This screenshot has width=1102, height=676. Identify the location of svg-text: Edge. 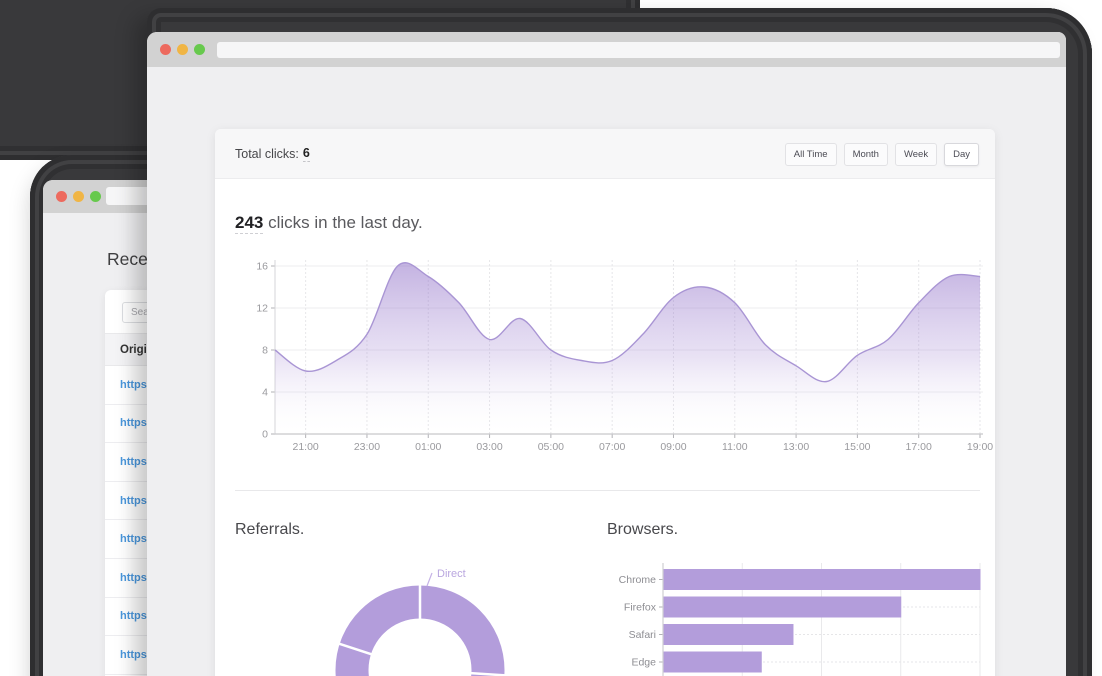
(643, 663).